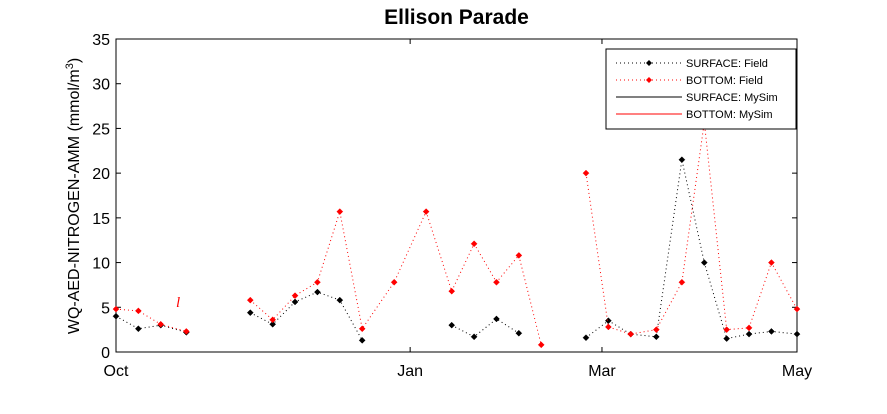  Describe the element at coordinates (724, 81) in the screenshot. I see `legend-label: BOTTOM: Field` at that location.